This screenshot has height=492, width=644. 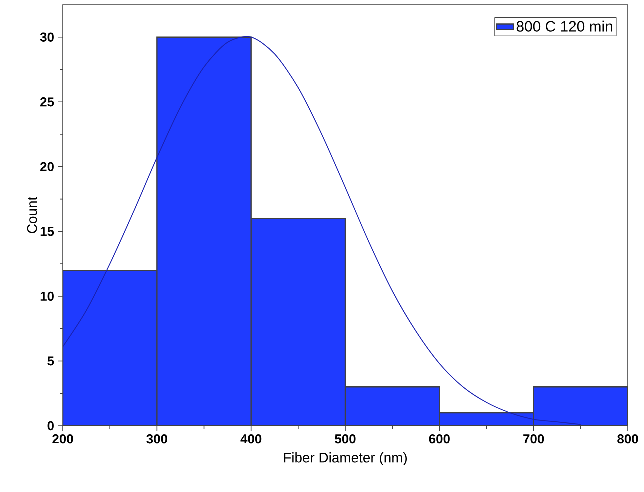 I want to click on y-tick-label: 20, so click(x=47, y=167).